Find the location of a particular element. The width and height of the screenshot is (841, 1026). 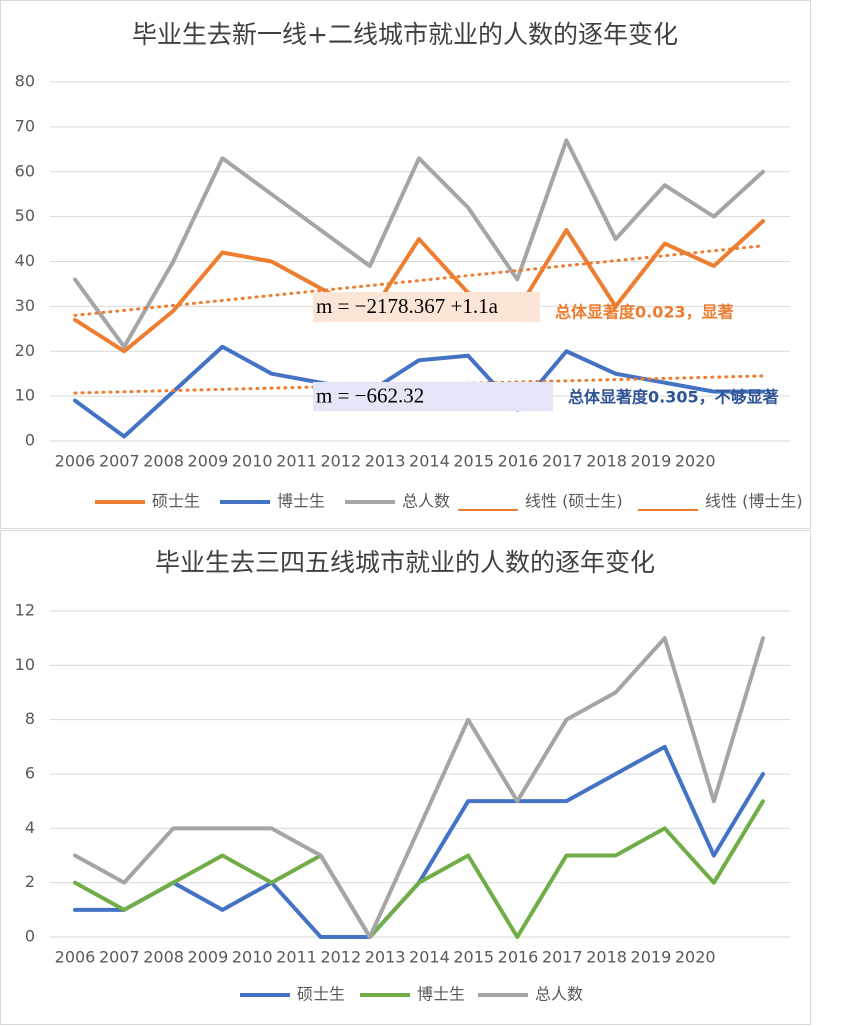

y-tick-label: 50 is located at coordinates (25, 215).